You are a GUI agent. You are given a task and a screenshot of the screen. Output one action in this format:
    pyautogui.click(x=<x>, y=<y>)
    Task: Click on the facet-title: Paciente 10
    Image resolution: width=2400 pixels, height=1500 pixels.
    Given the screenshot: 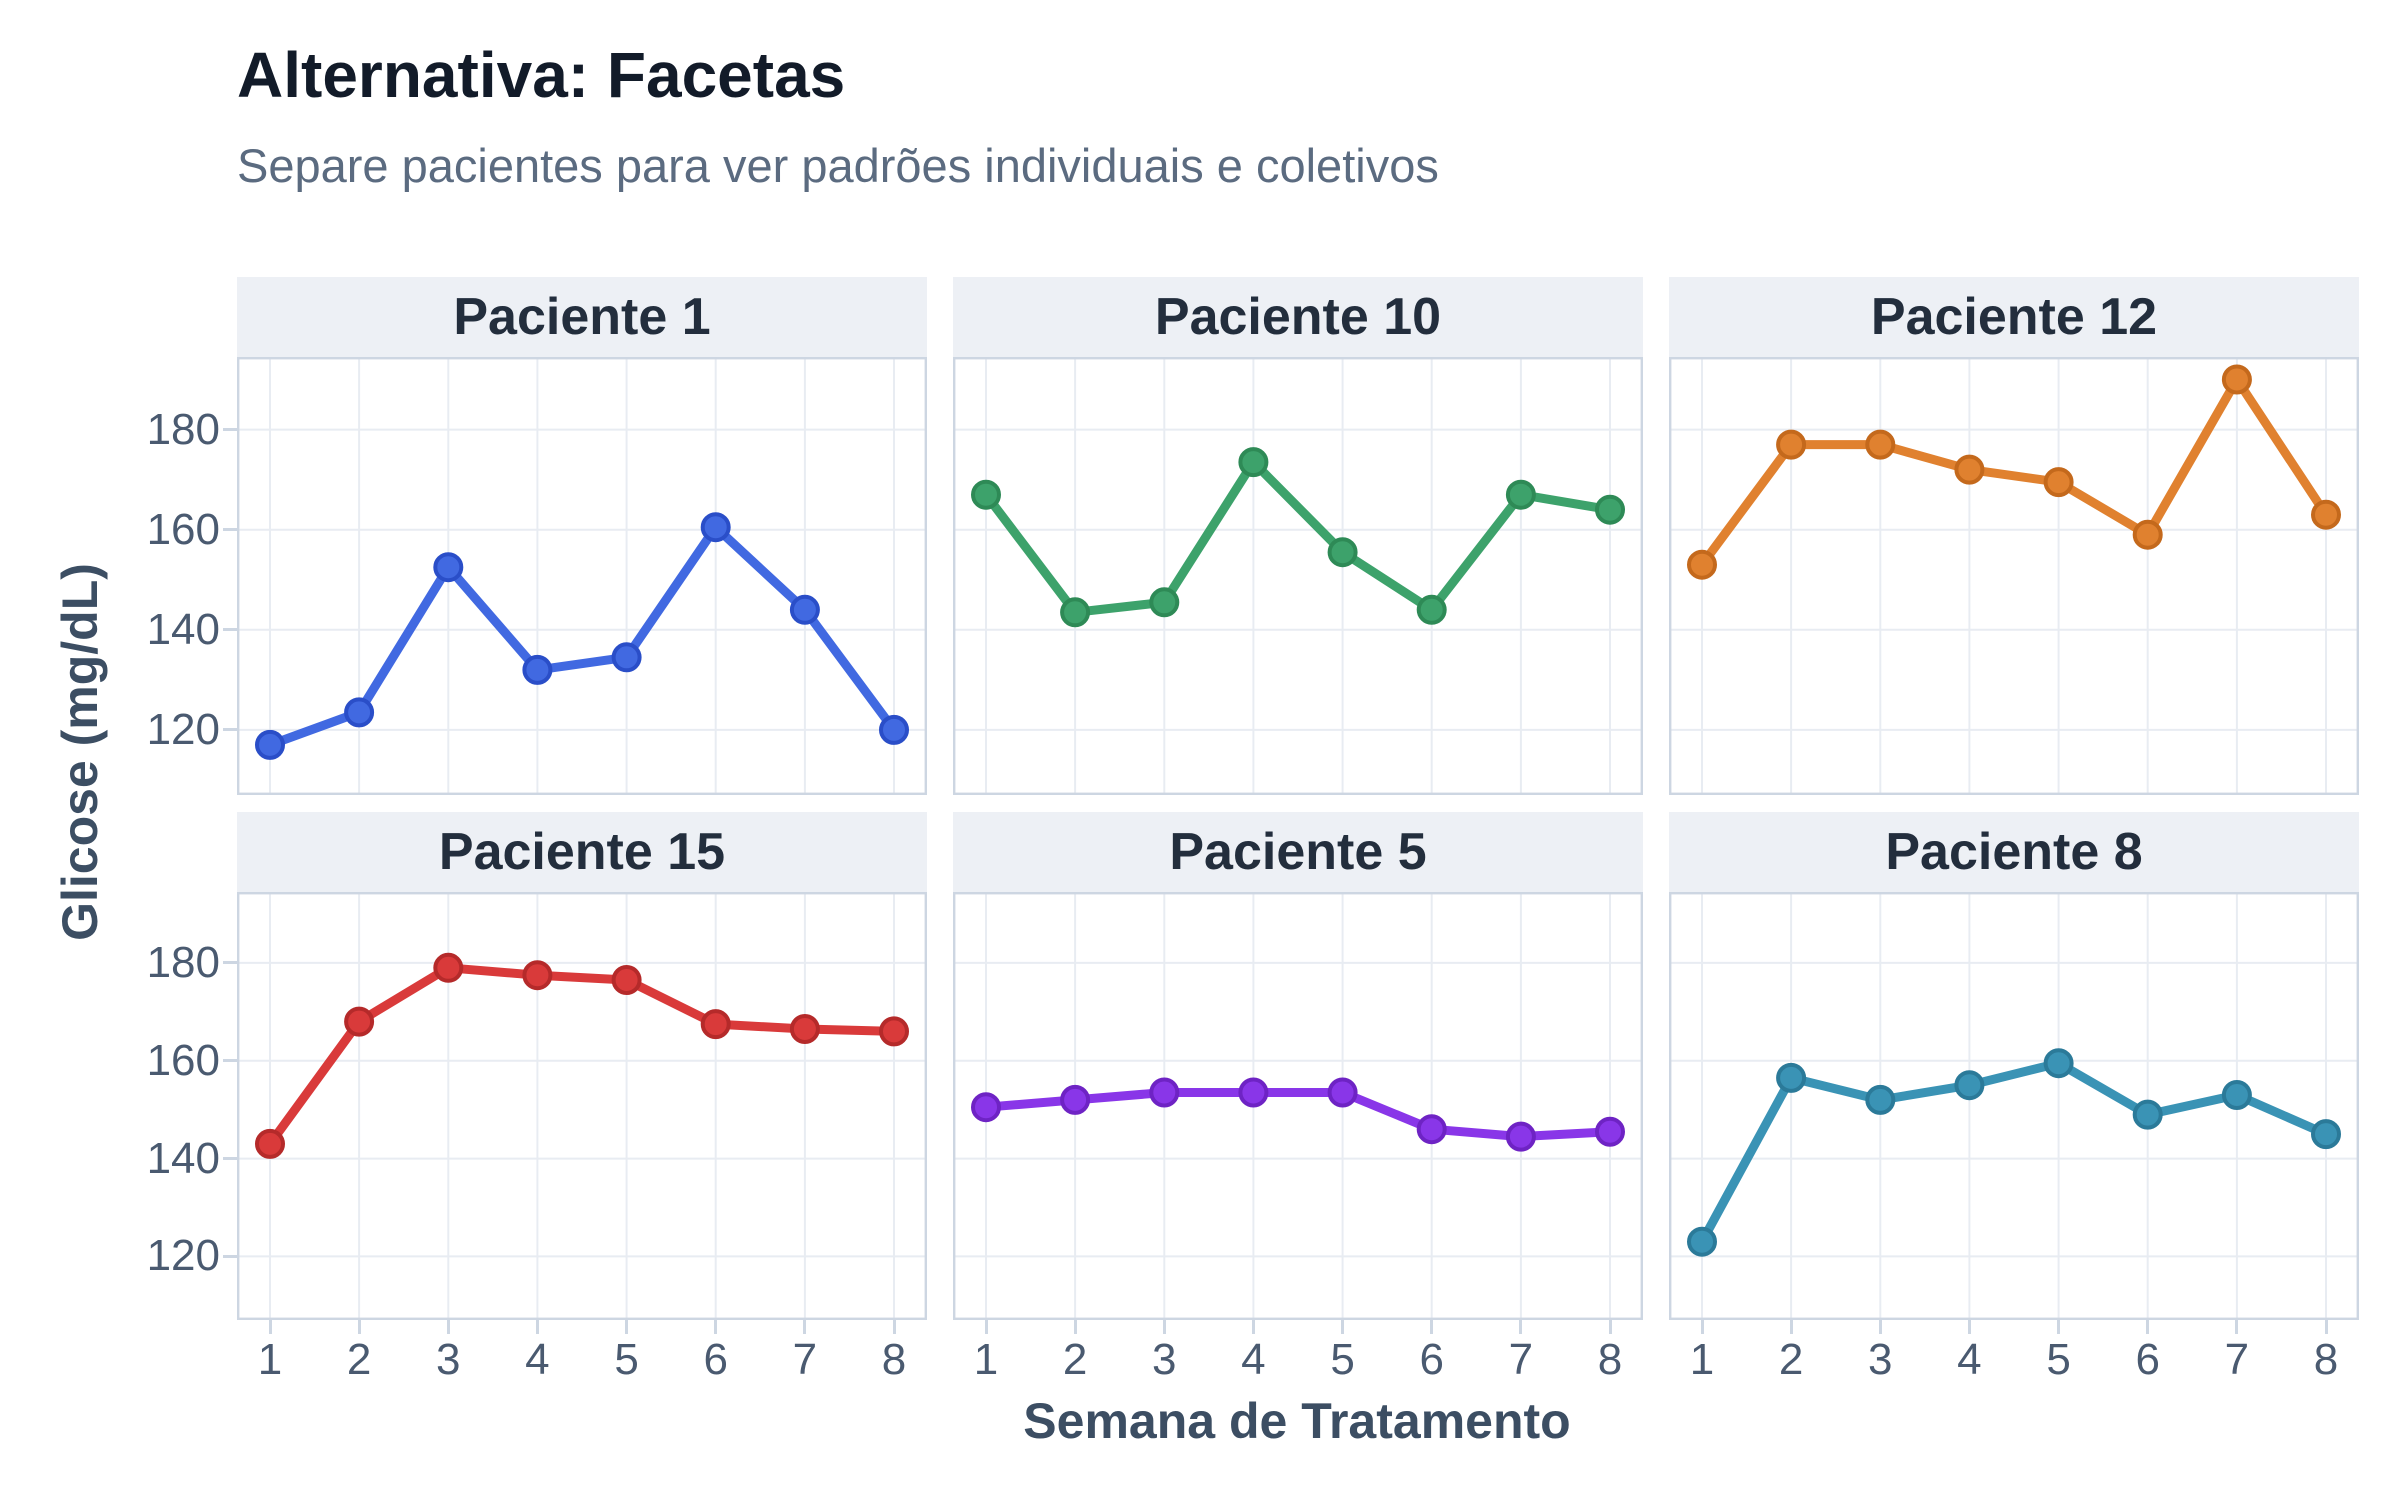 What is the action you would take?
    pyautogui.click(x=1298, y=317)
    